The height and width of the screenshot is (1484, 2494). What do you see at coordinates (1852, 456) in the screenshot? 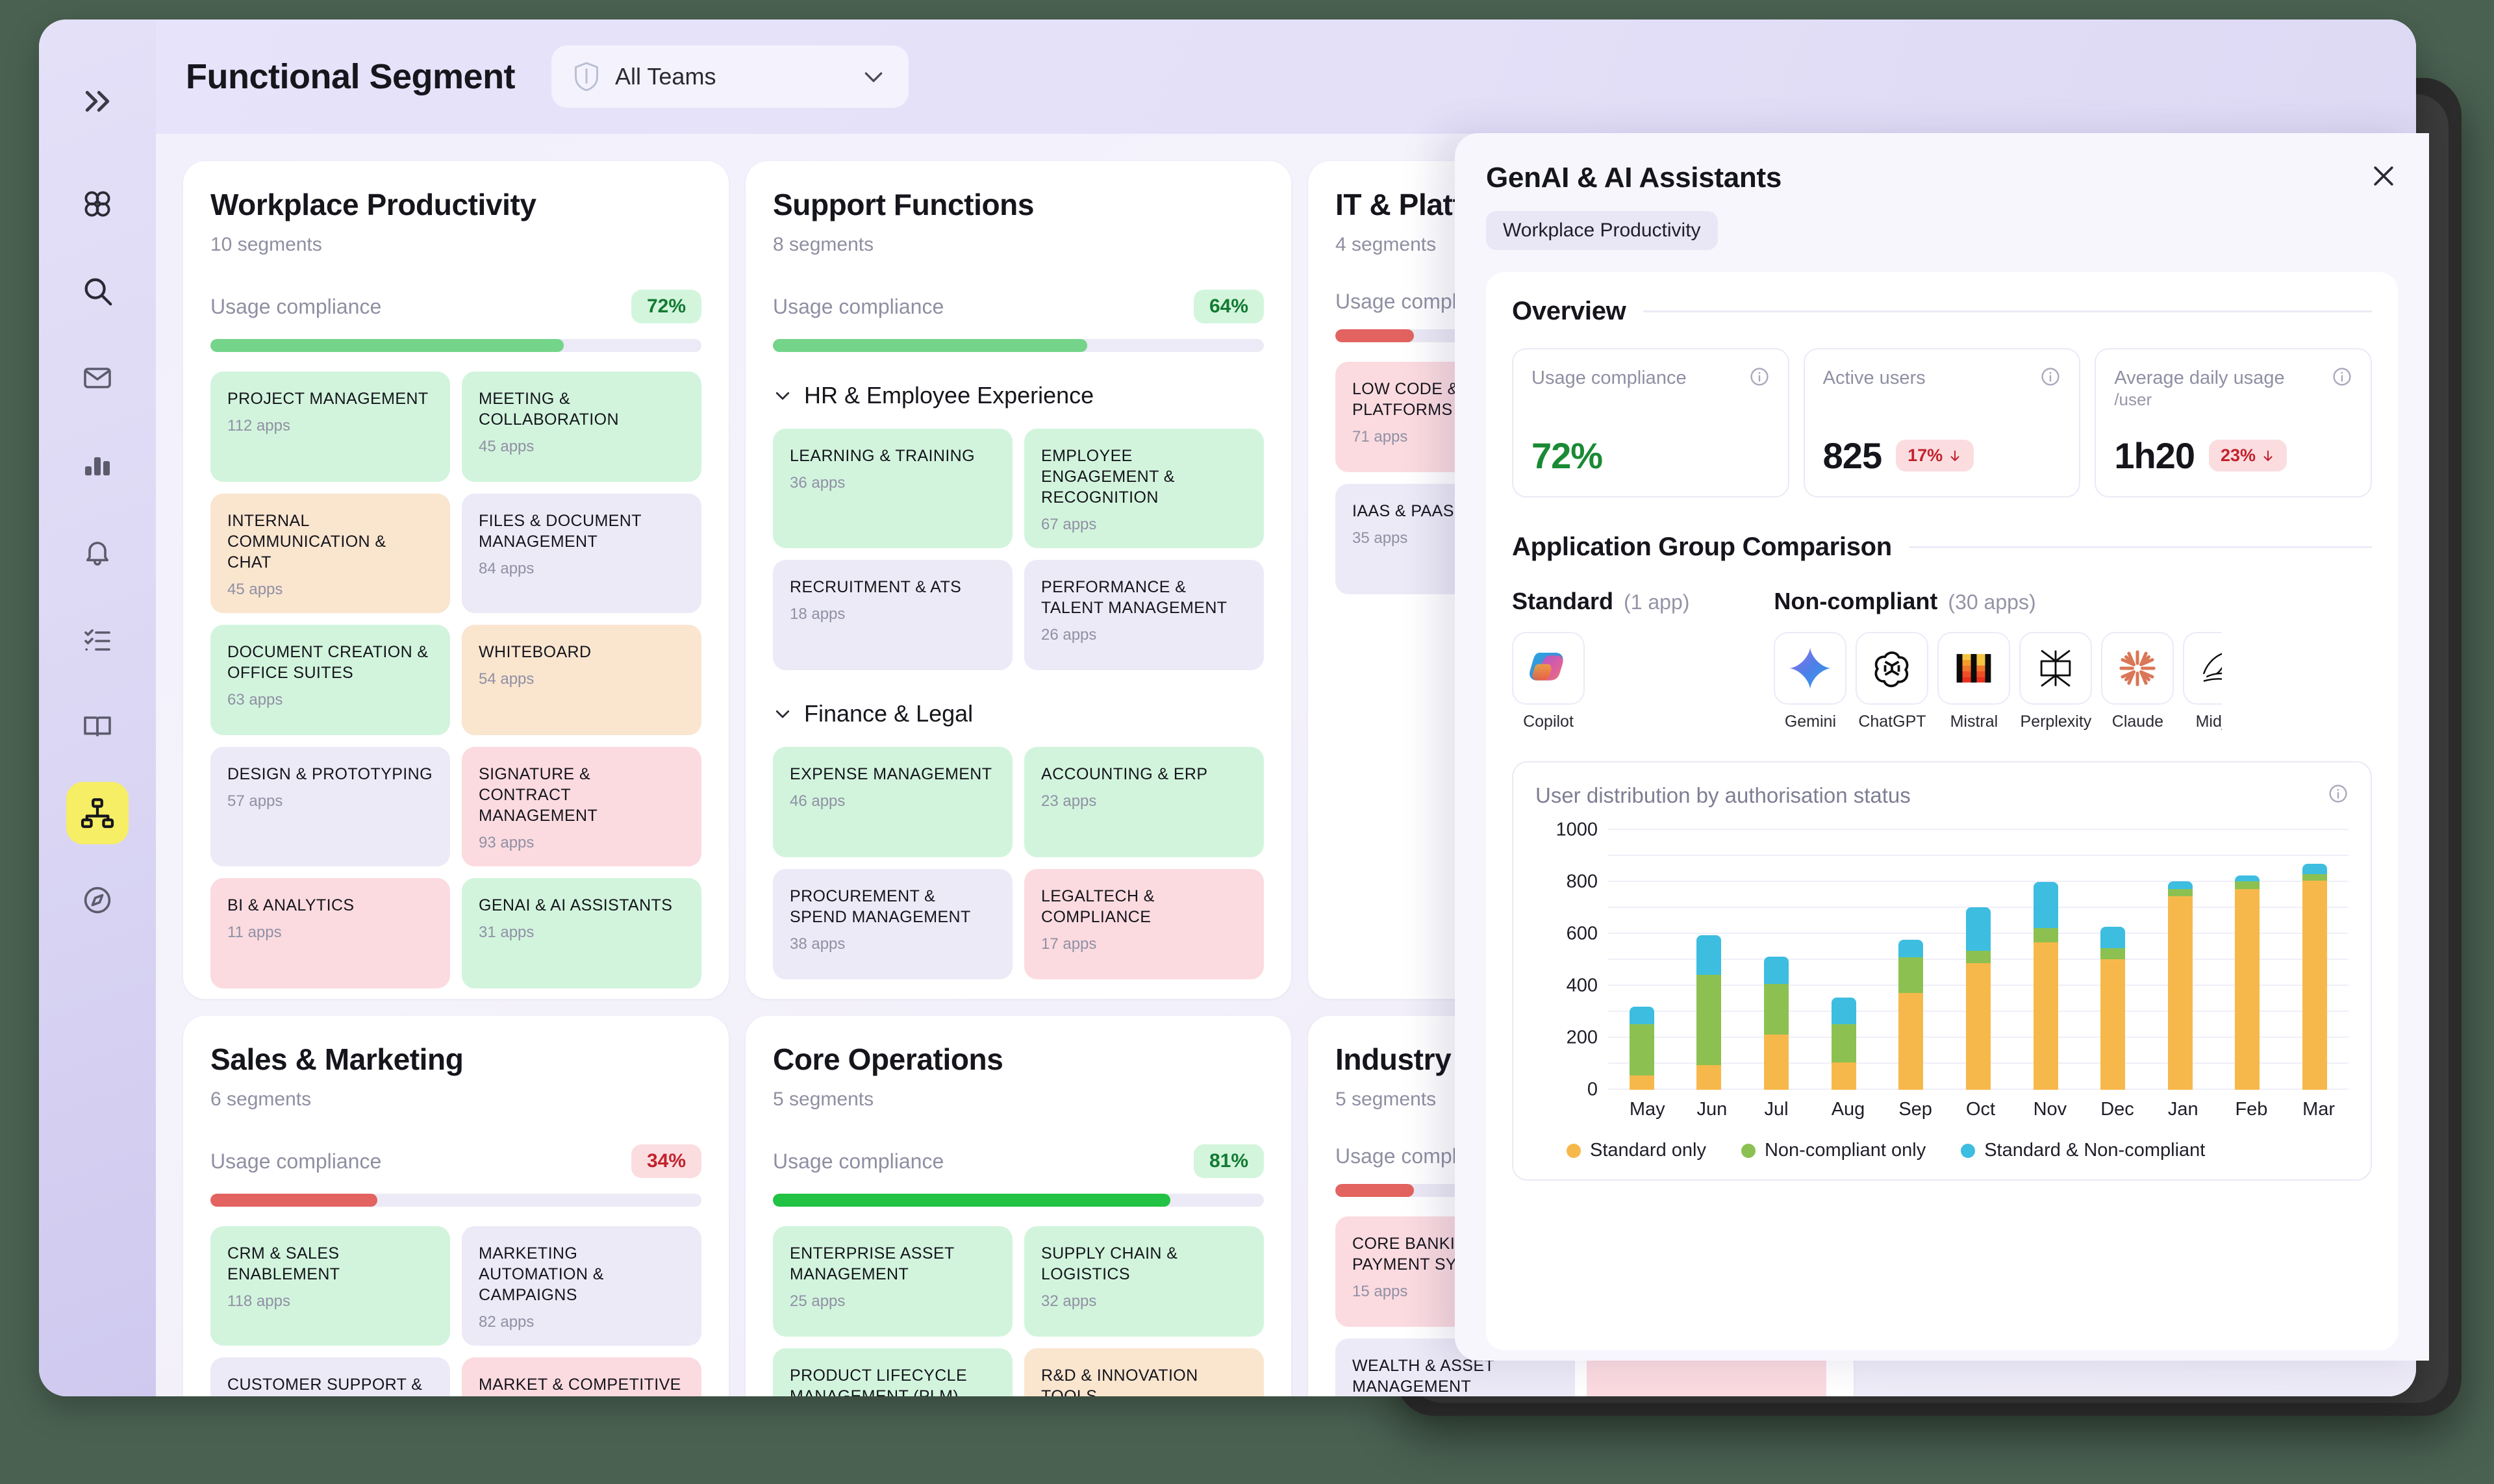
I see `kpi-value: 825` at bounding box center [1852, 456].